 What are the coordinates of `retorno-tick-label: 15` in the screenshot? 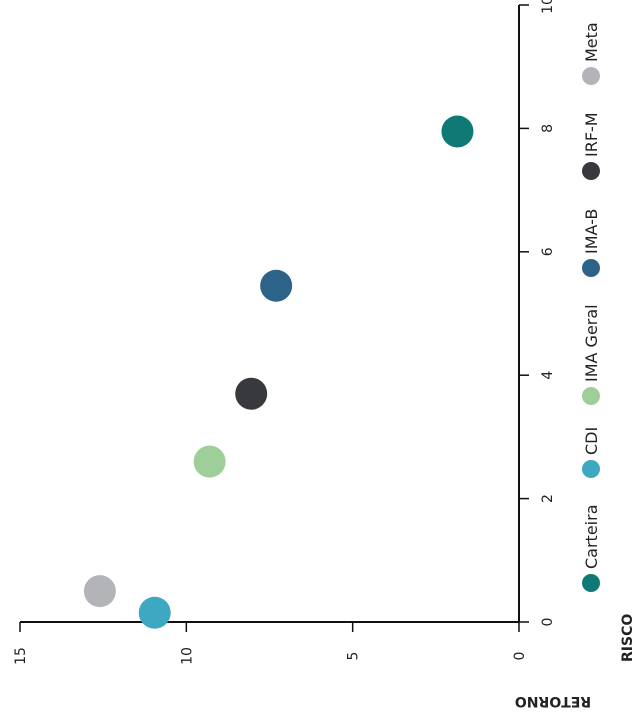 It's located at (21, 656).